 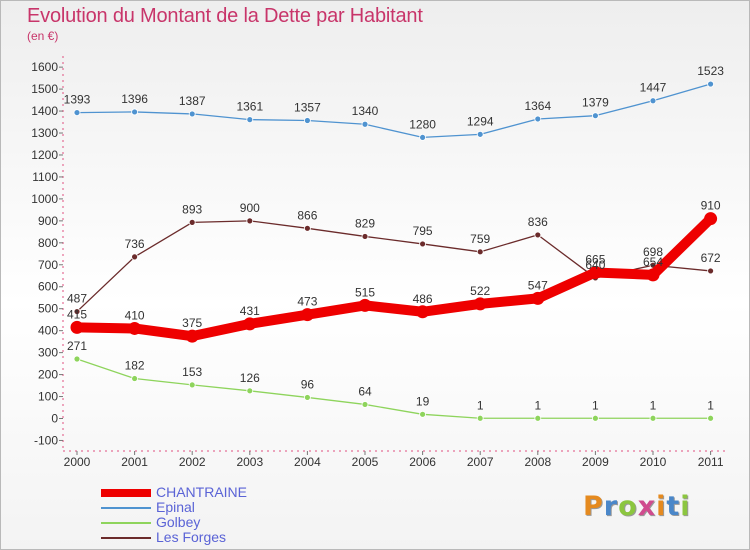 What do you see at coordinates (249, 107) in the screenshot?
I see `data-label-epinal: 1361` at bounding box center [249, 107].